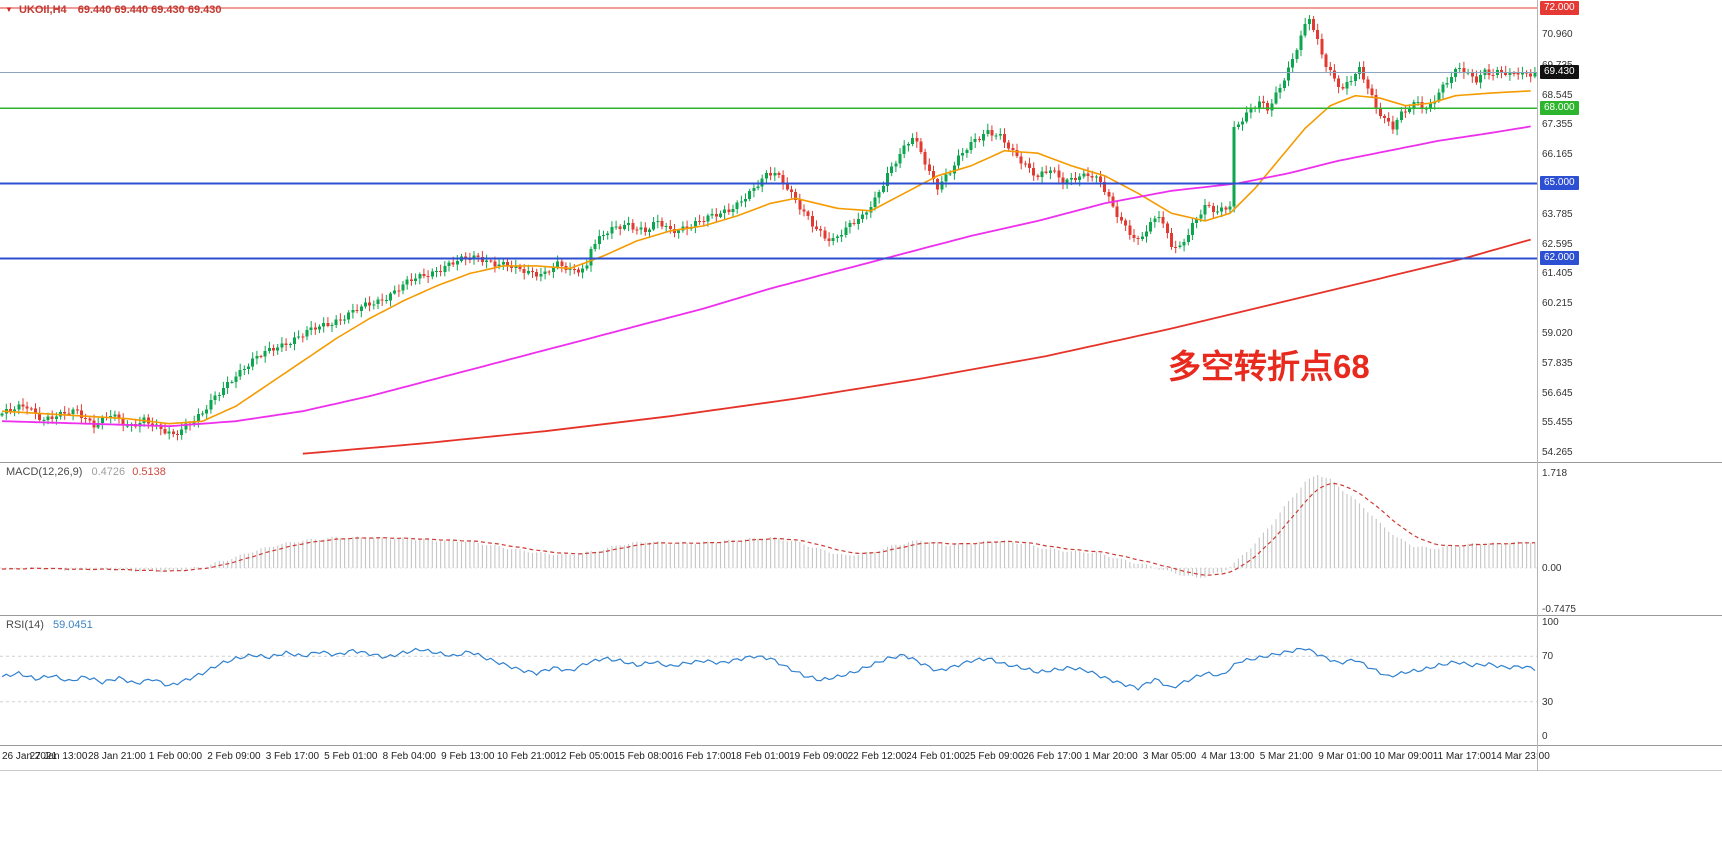  Describe the element at coordinates (351, 756) in the screenshot. I see `time-axis-label: 5 Feb 01:00` at that location.